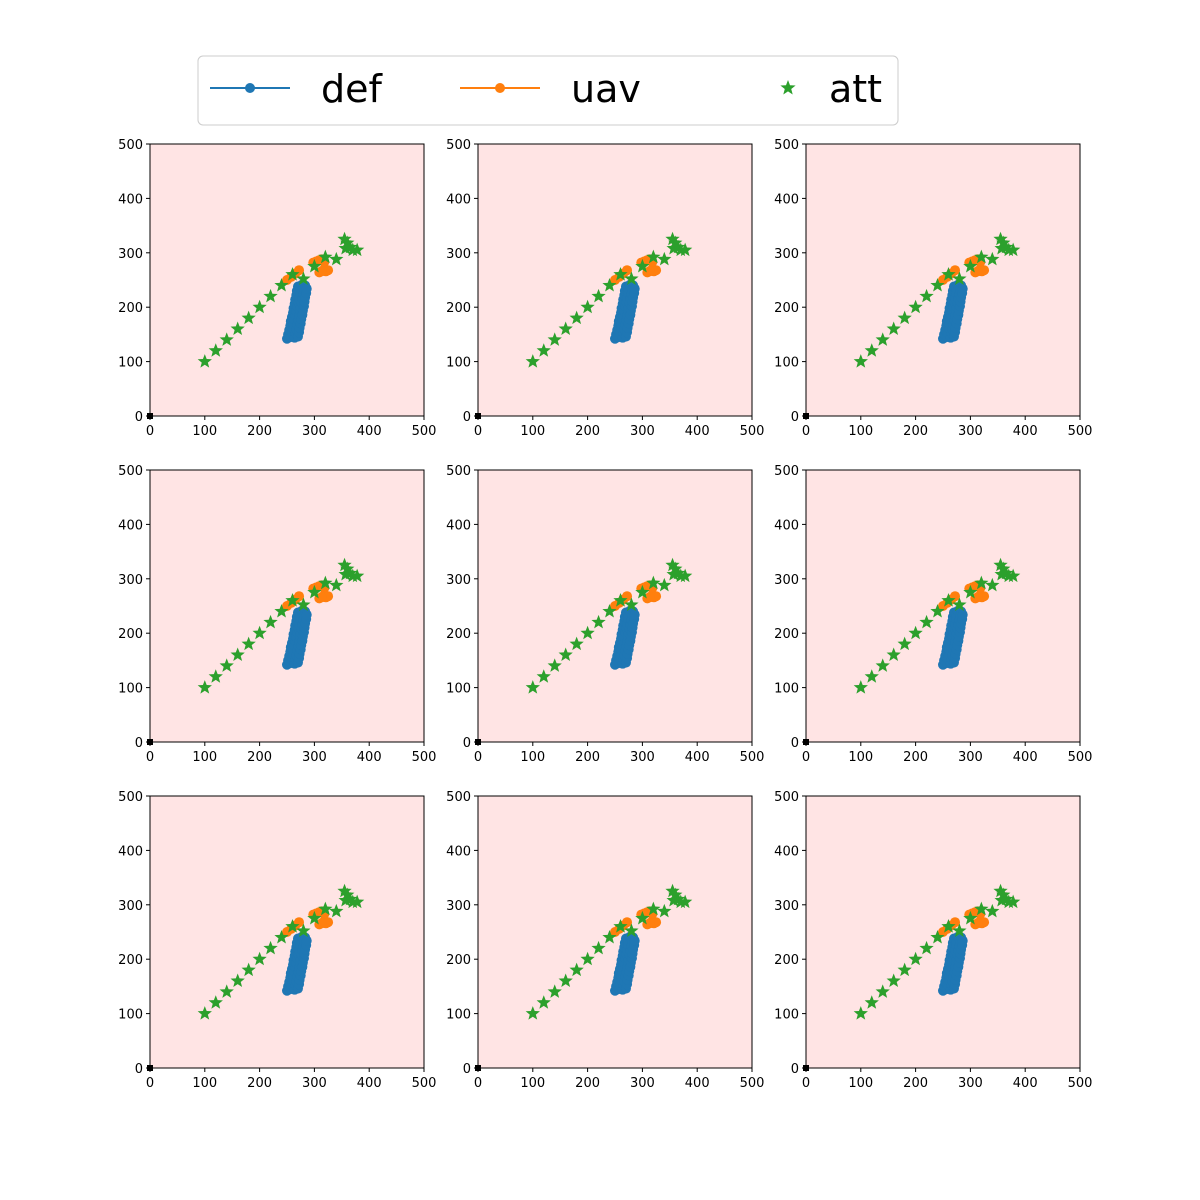 This screenshot has width=1200, height=1200. I want to click on subplot-5: 0 100 200 300 400 500 0 100 200 300 400 500, so click(605, 614).